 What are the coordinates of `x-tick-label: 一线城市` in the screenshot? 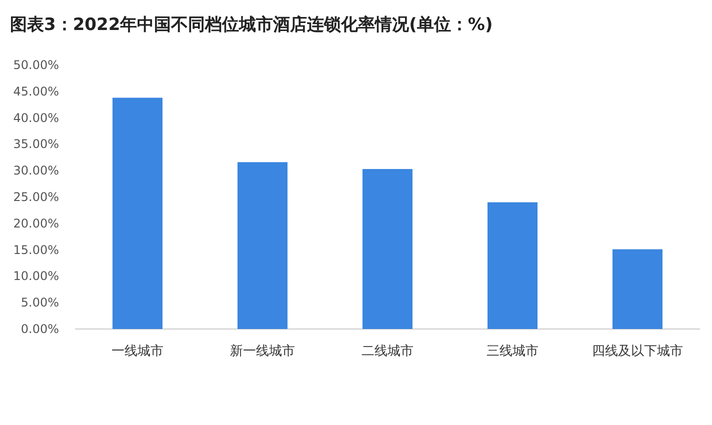 It's located at (138, 351).